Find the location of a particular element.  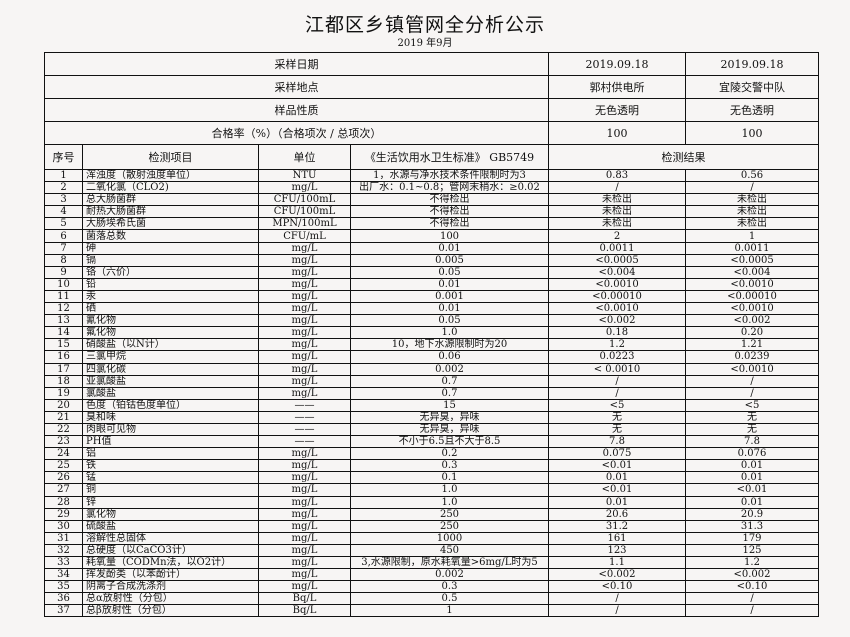

table-row: 25 铁 mg/L 0.3 <0.01 0.01 is located at coordinates (431, 466).